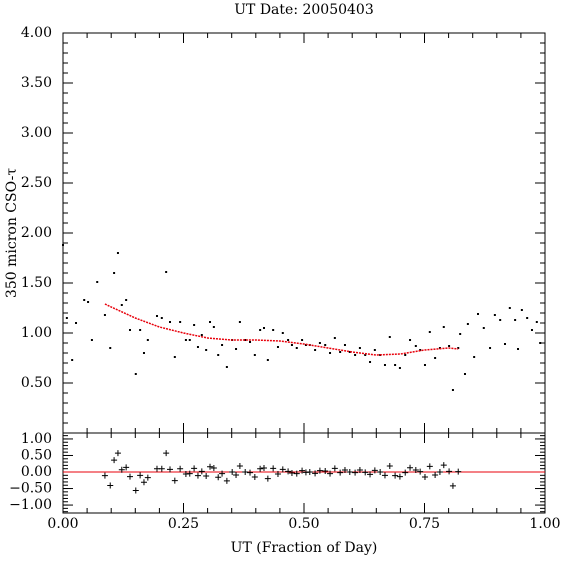 The image size is (574, 574). Describe the element at coordinates (30, 505) in the screenshot. I see `y-tick-label: −1.00` at that location.